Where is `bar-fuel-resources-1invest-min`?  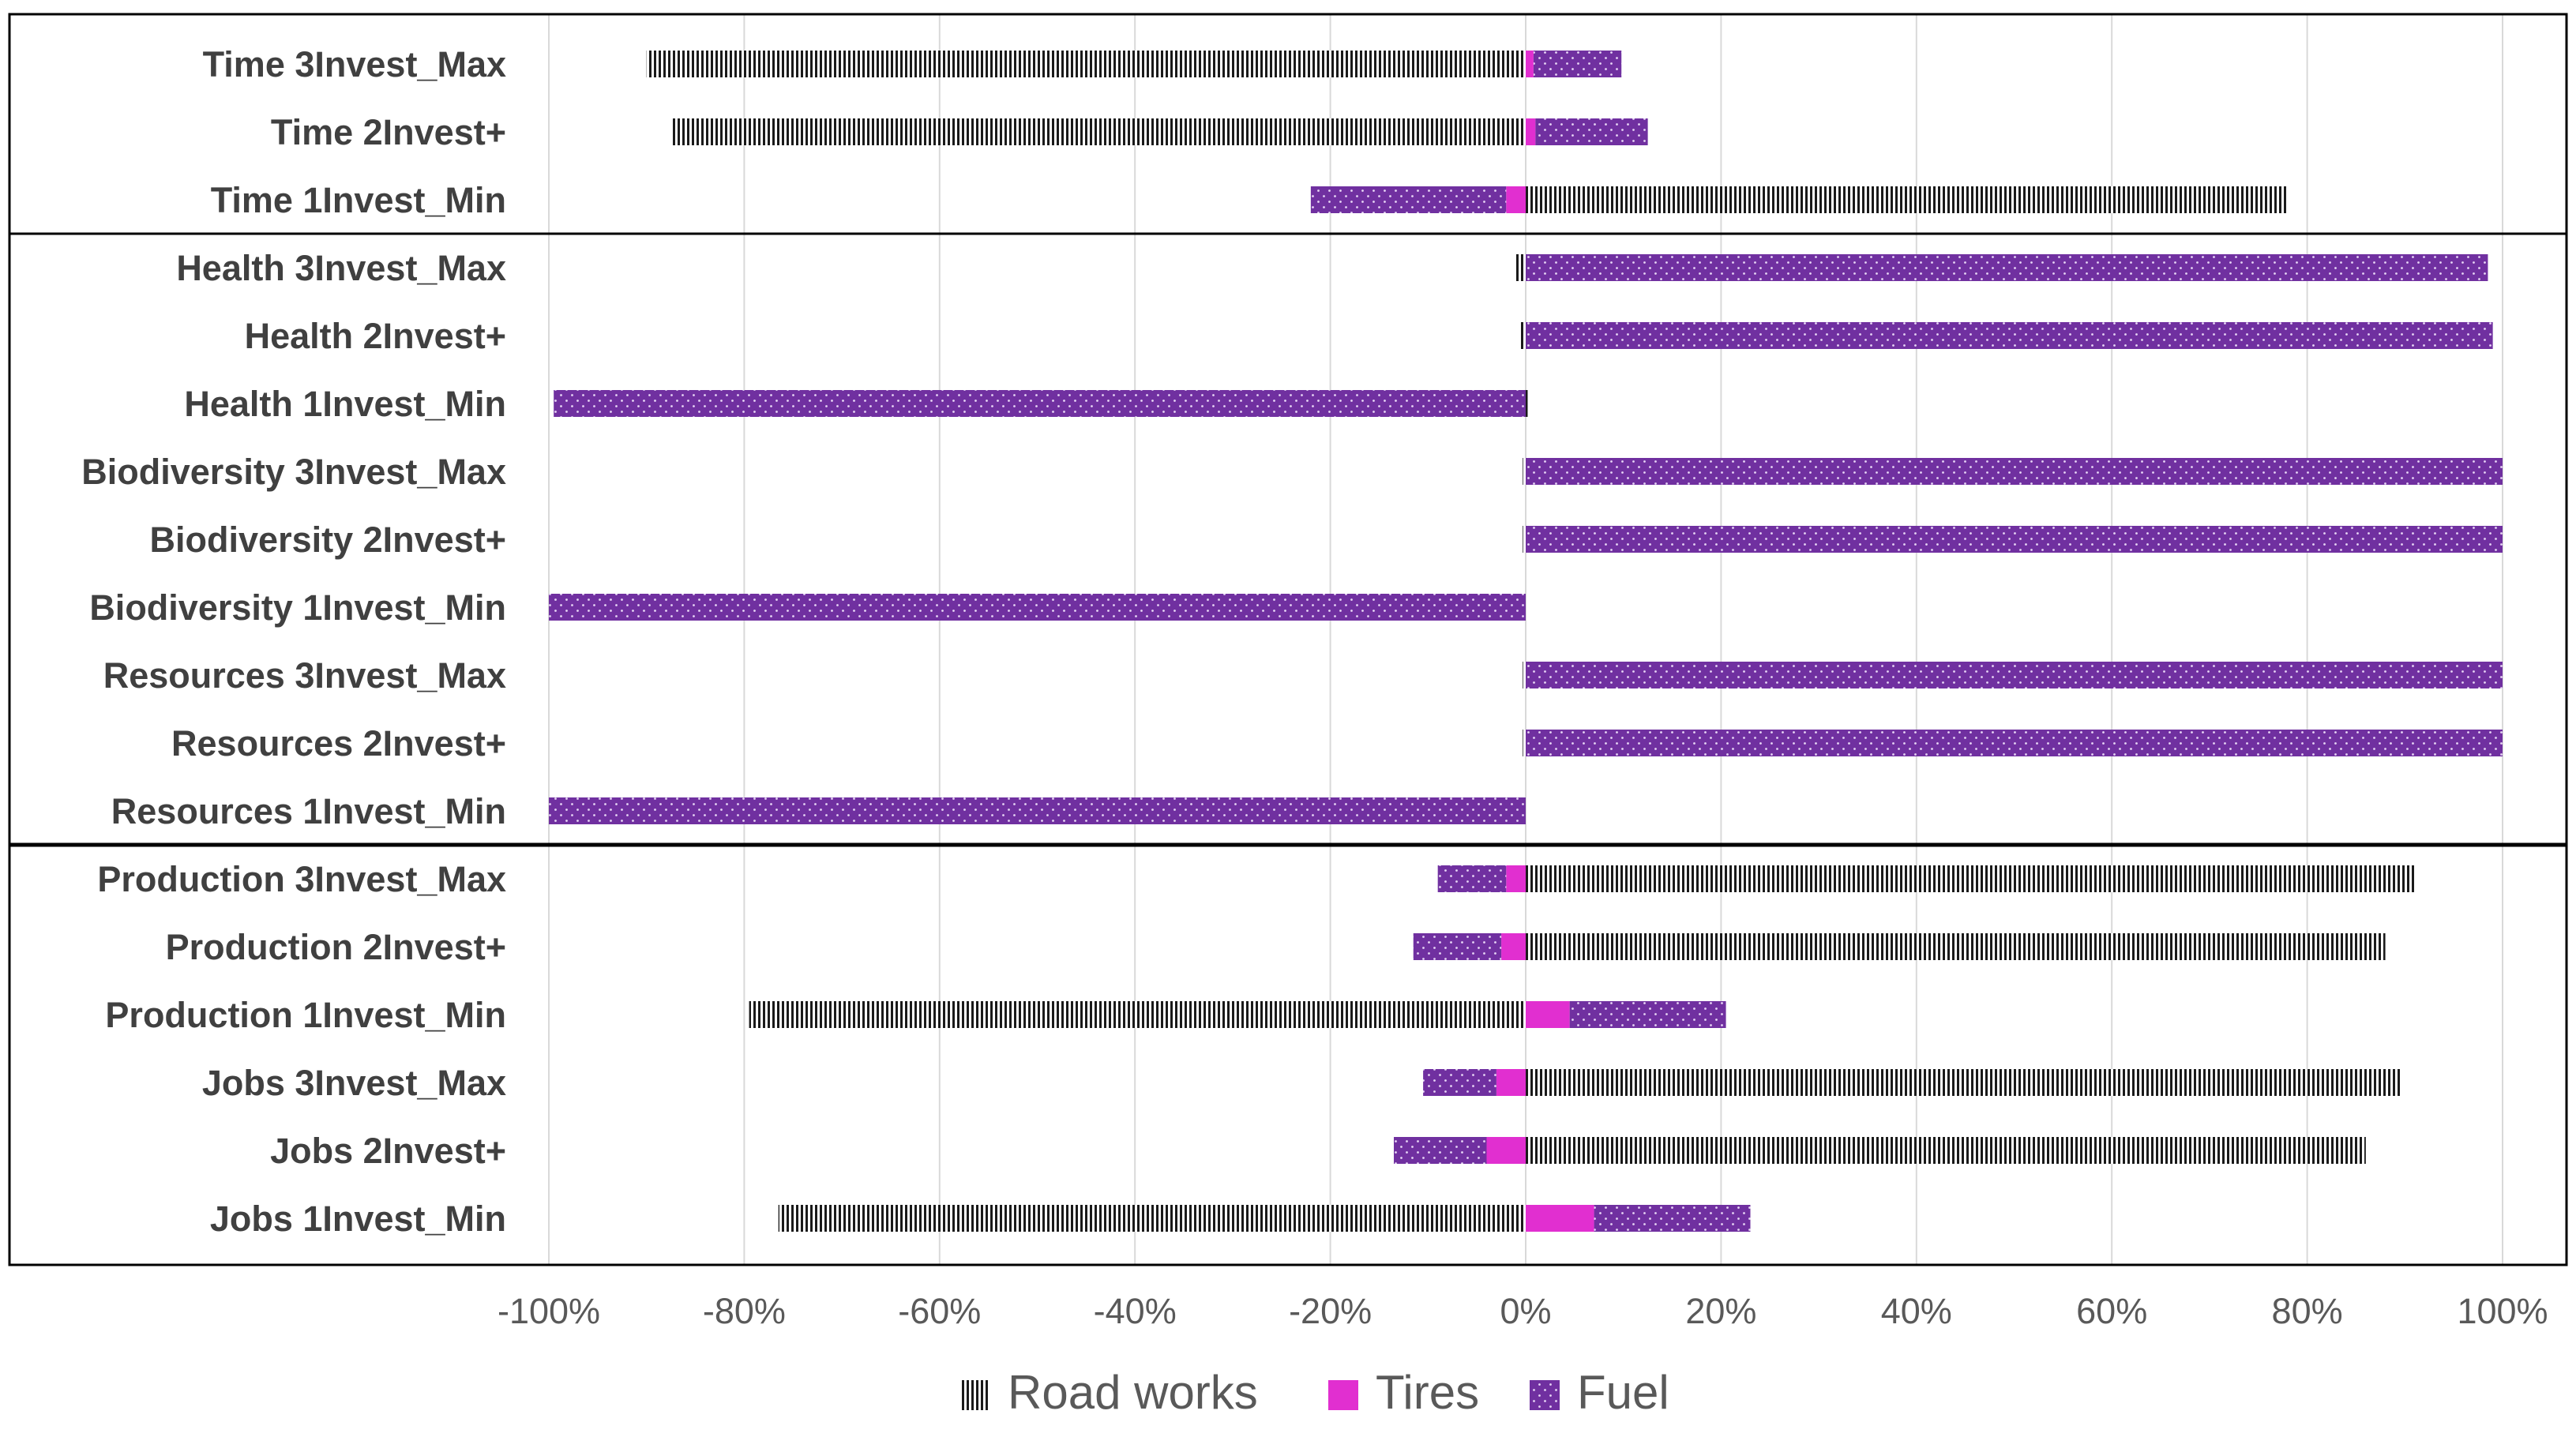
bar-fuel-resources-1invest-min is located at coordinates (1037, 810).